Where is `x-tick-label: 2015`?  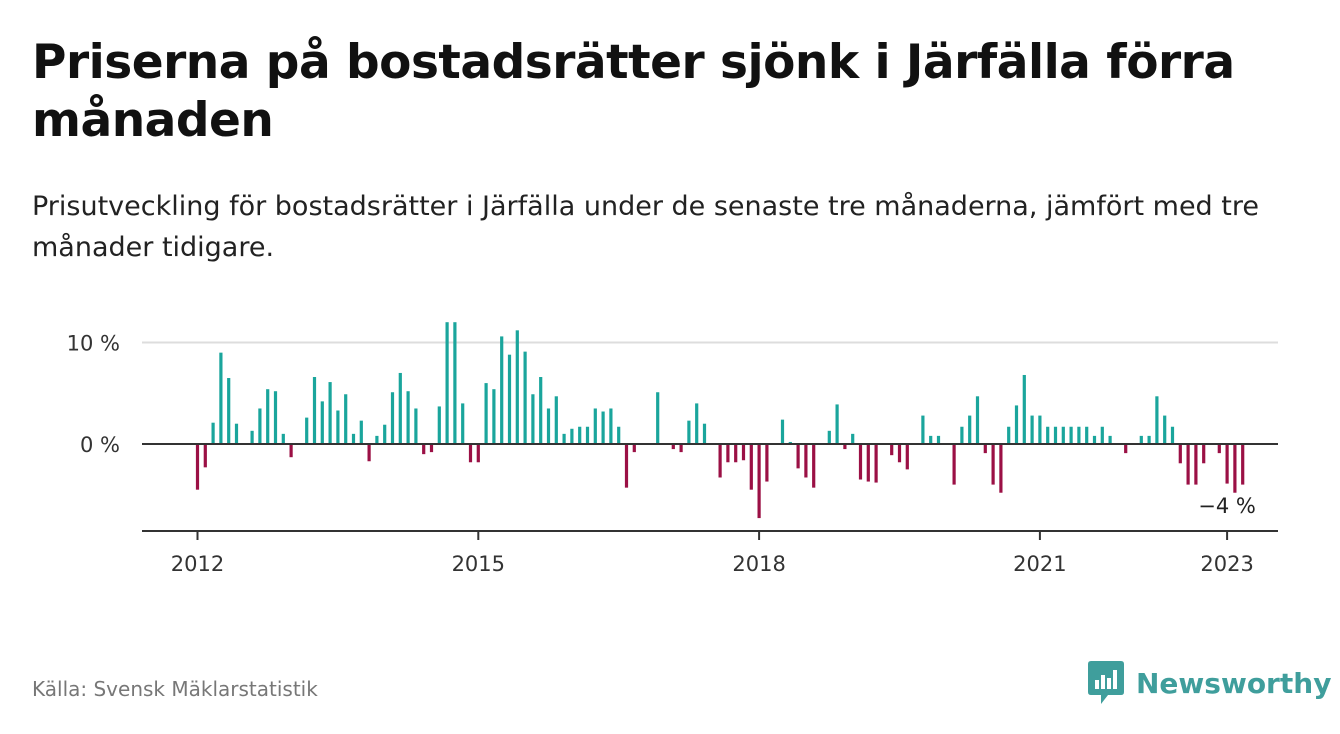
x-tick-label: 2015 is located at coordinates (478, 564).